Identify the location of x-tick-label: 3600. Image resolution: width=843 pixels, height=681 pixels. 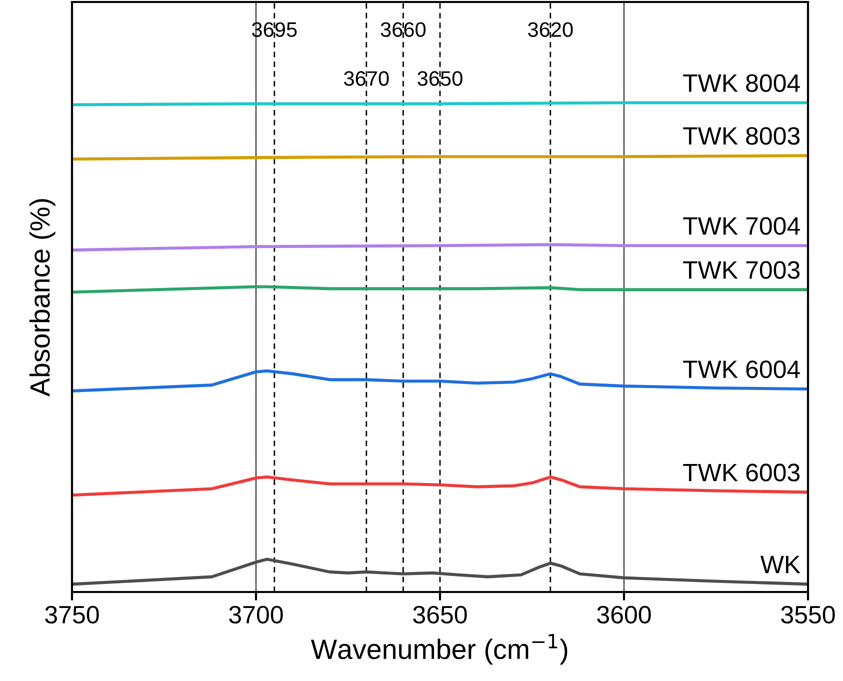
(624, 615).